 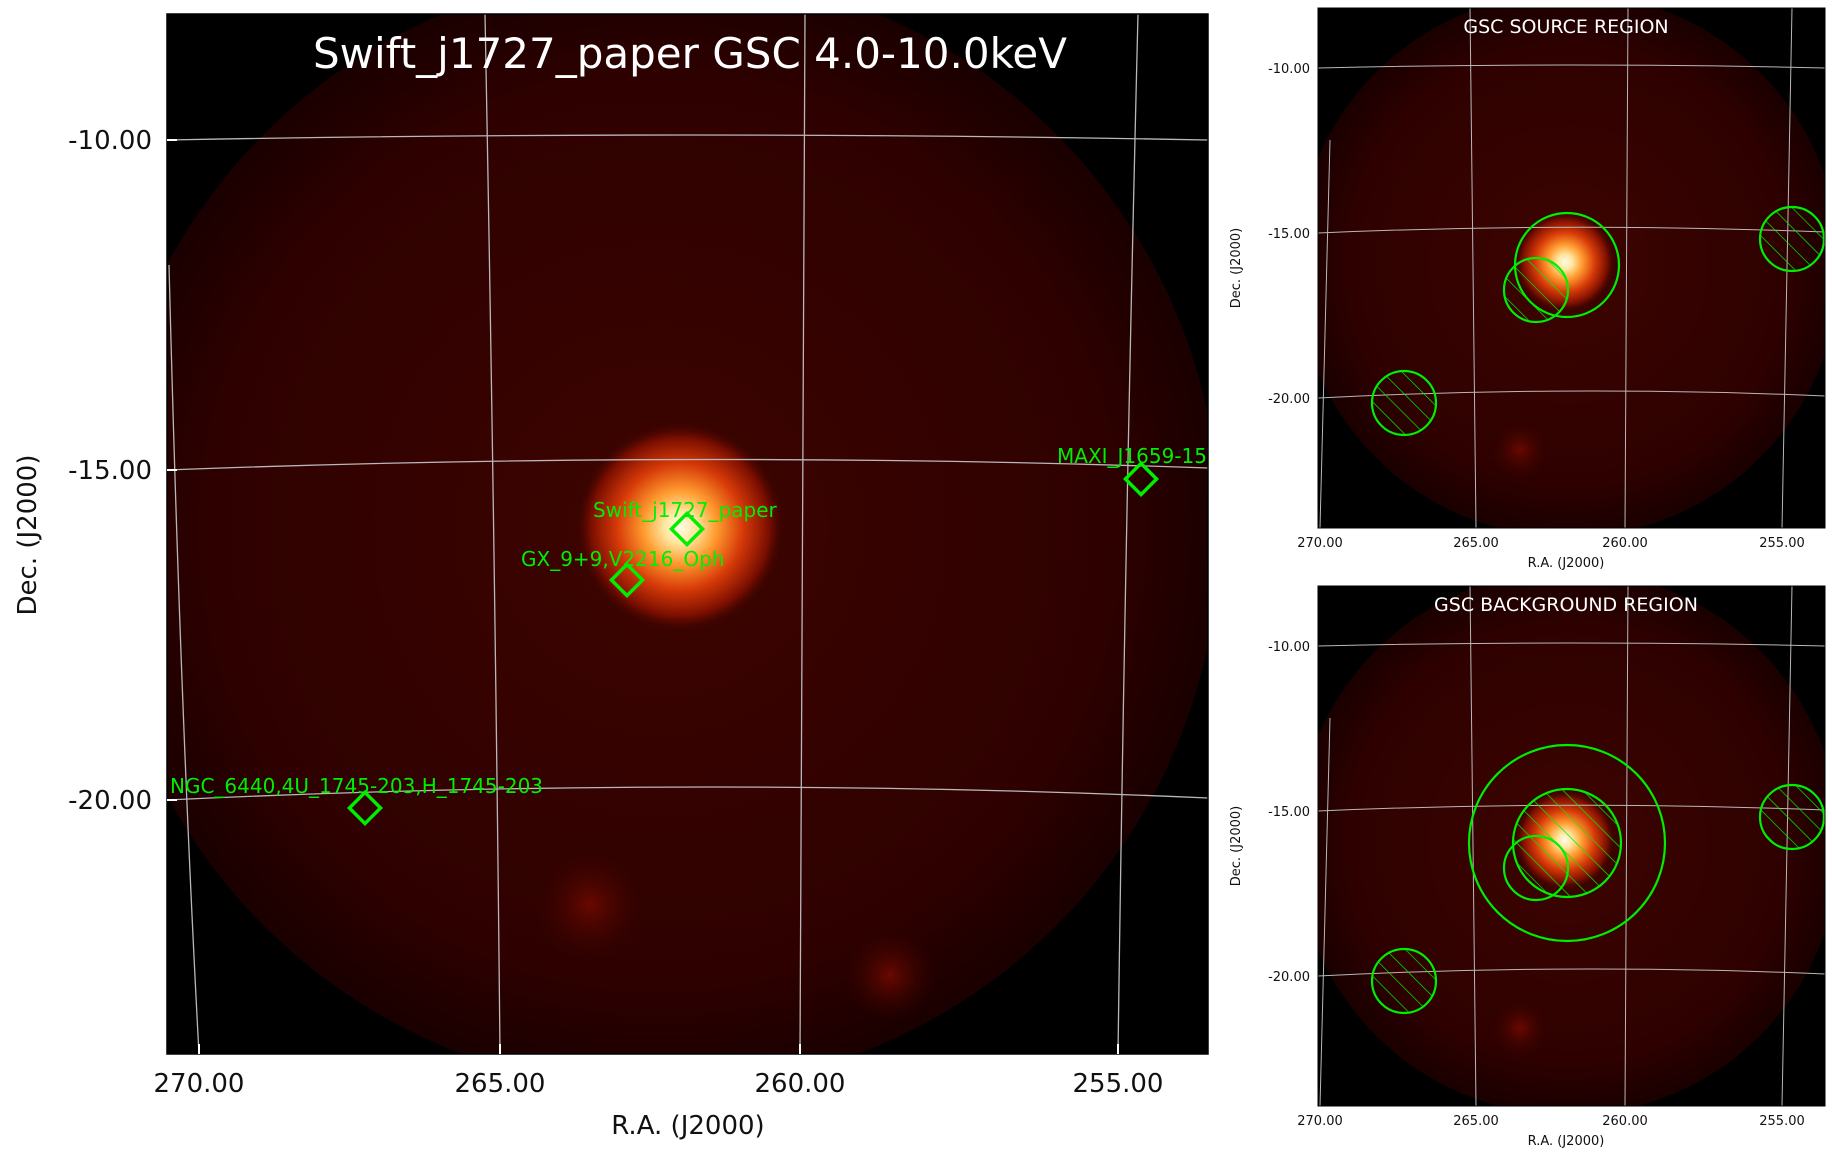 I want to click on src-x-tick-255: 255.00, so click(x=1782, y=543).